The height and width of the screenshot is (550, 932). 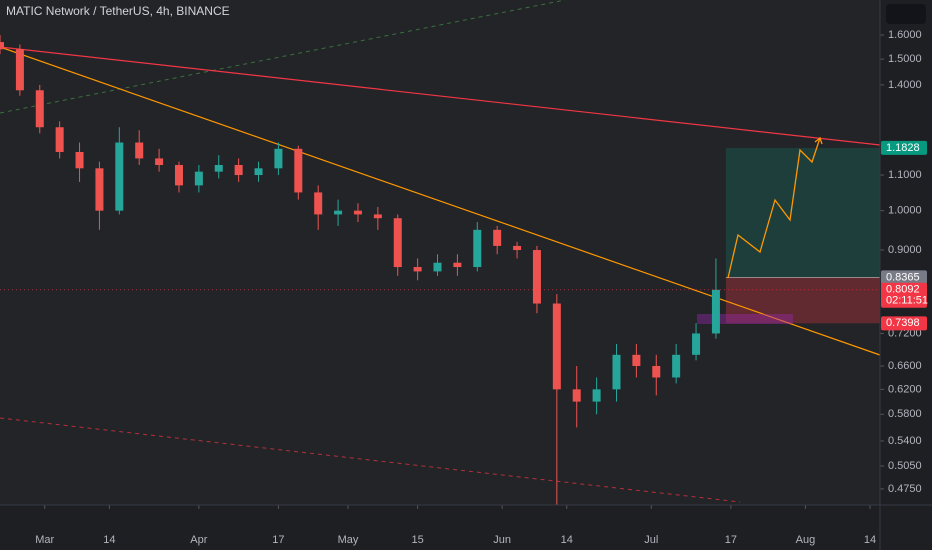 I want to click on chart-title: MATIC Network / TetherUS, 4h, BINANCE, so click(x=118, y=11).